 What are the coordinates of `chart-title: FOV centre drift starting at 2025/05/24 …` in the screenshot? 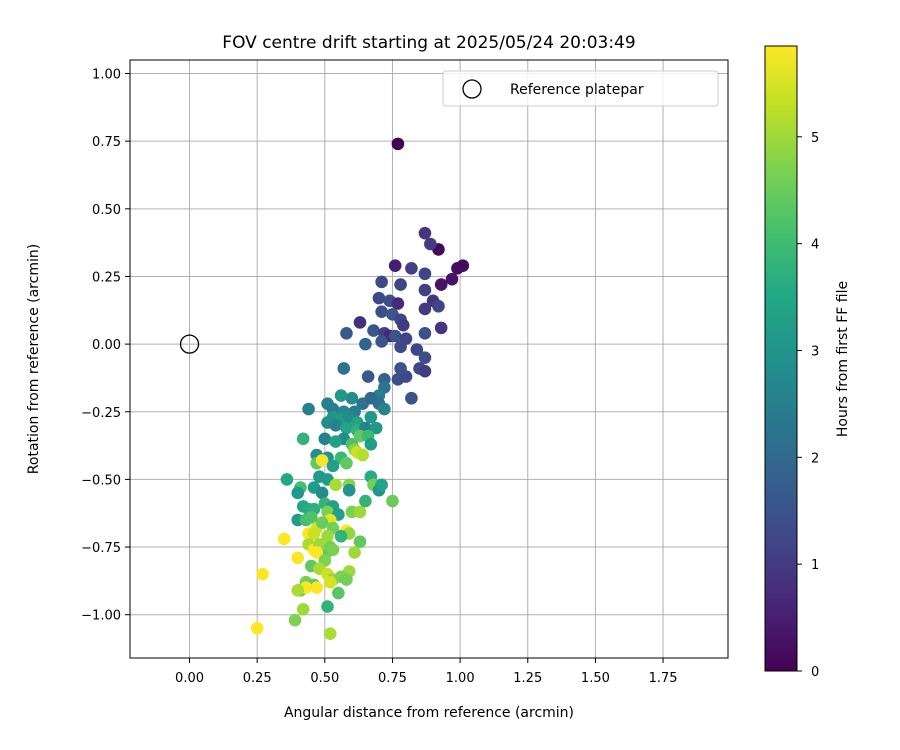 It's located at (428, 43).